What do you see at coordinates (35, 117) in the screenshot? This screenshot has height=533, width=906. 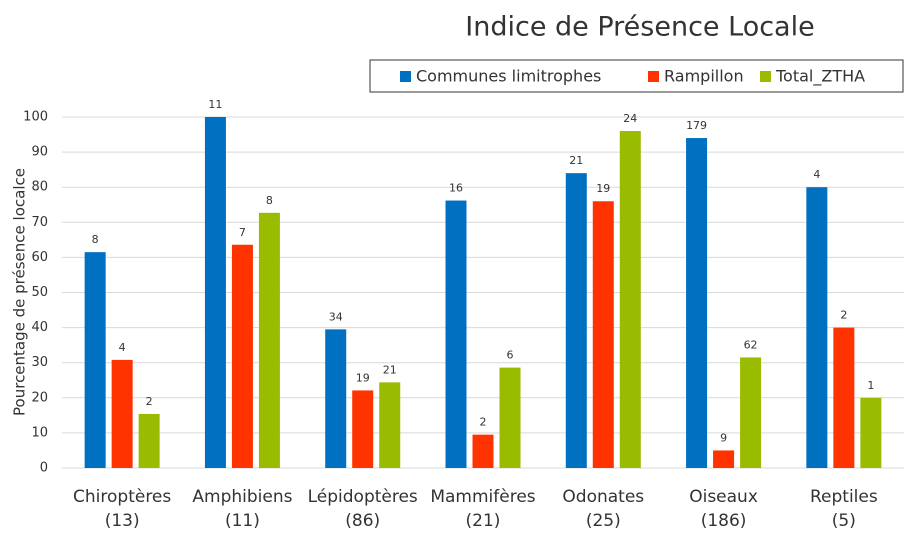 I see `y-tick-label: 100` at bounding box center [35, 117].